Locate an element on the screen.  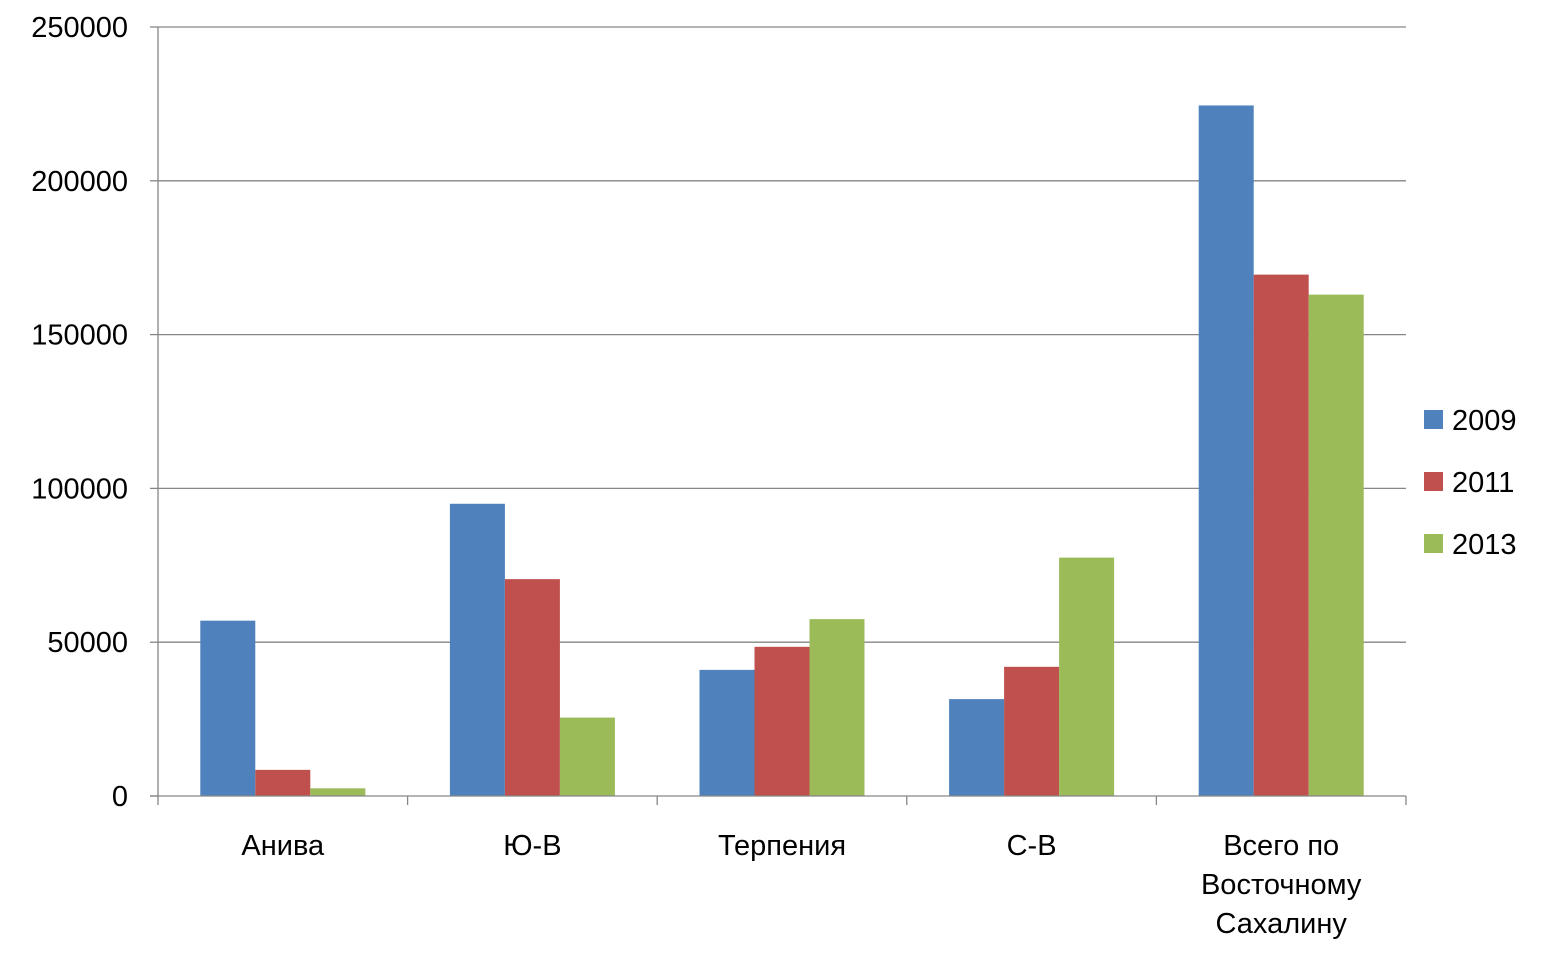
legend-swatch-2009 is located at coordinates (1433, 419).